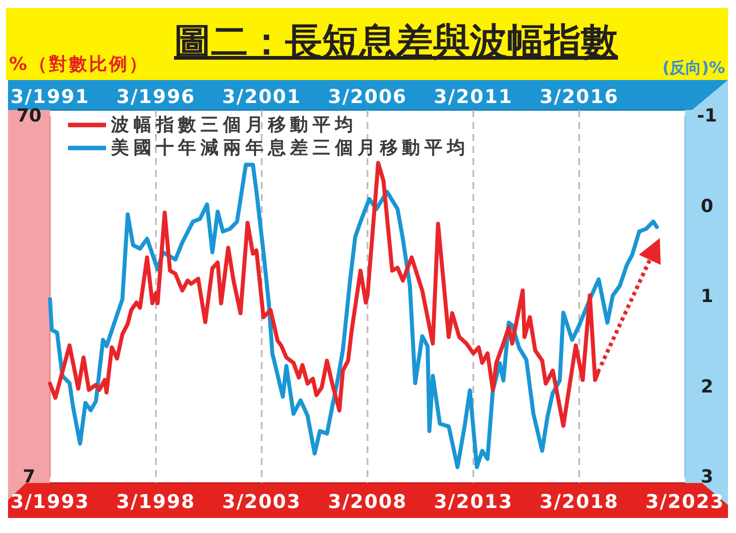 The image size is (736, 533). What do you see at coordinates (368, 97) in the screenshot?
I see `x-tick-label: 3/2006` at bounding box center [368, 97].